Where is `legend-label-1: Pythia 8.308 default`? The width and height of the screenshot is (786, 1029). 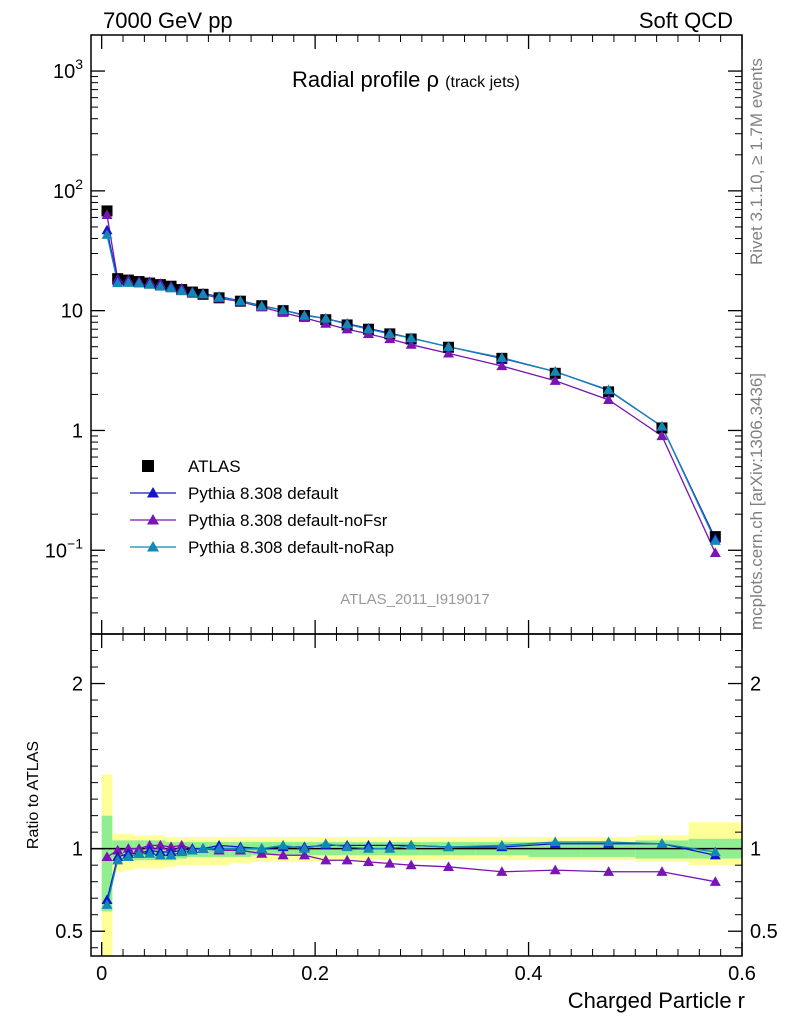
legend-label-1: Pythia 8.308 default is located at coordinates (263, 493).